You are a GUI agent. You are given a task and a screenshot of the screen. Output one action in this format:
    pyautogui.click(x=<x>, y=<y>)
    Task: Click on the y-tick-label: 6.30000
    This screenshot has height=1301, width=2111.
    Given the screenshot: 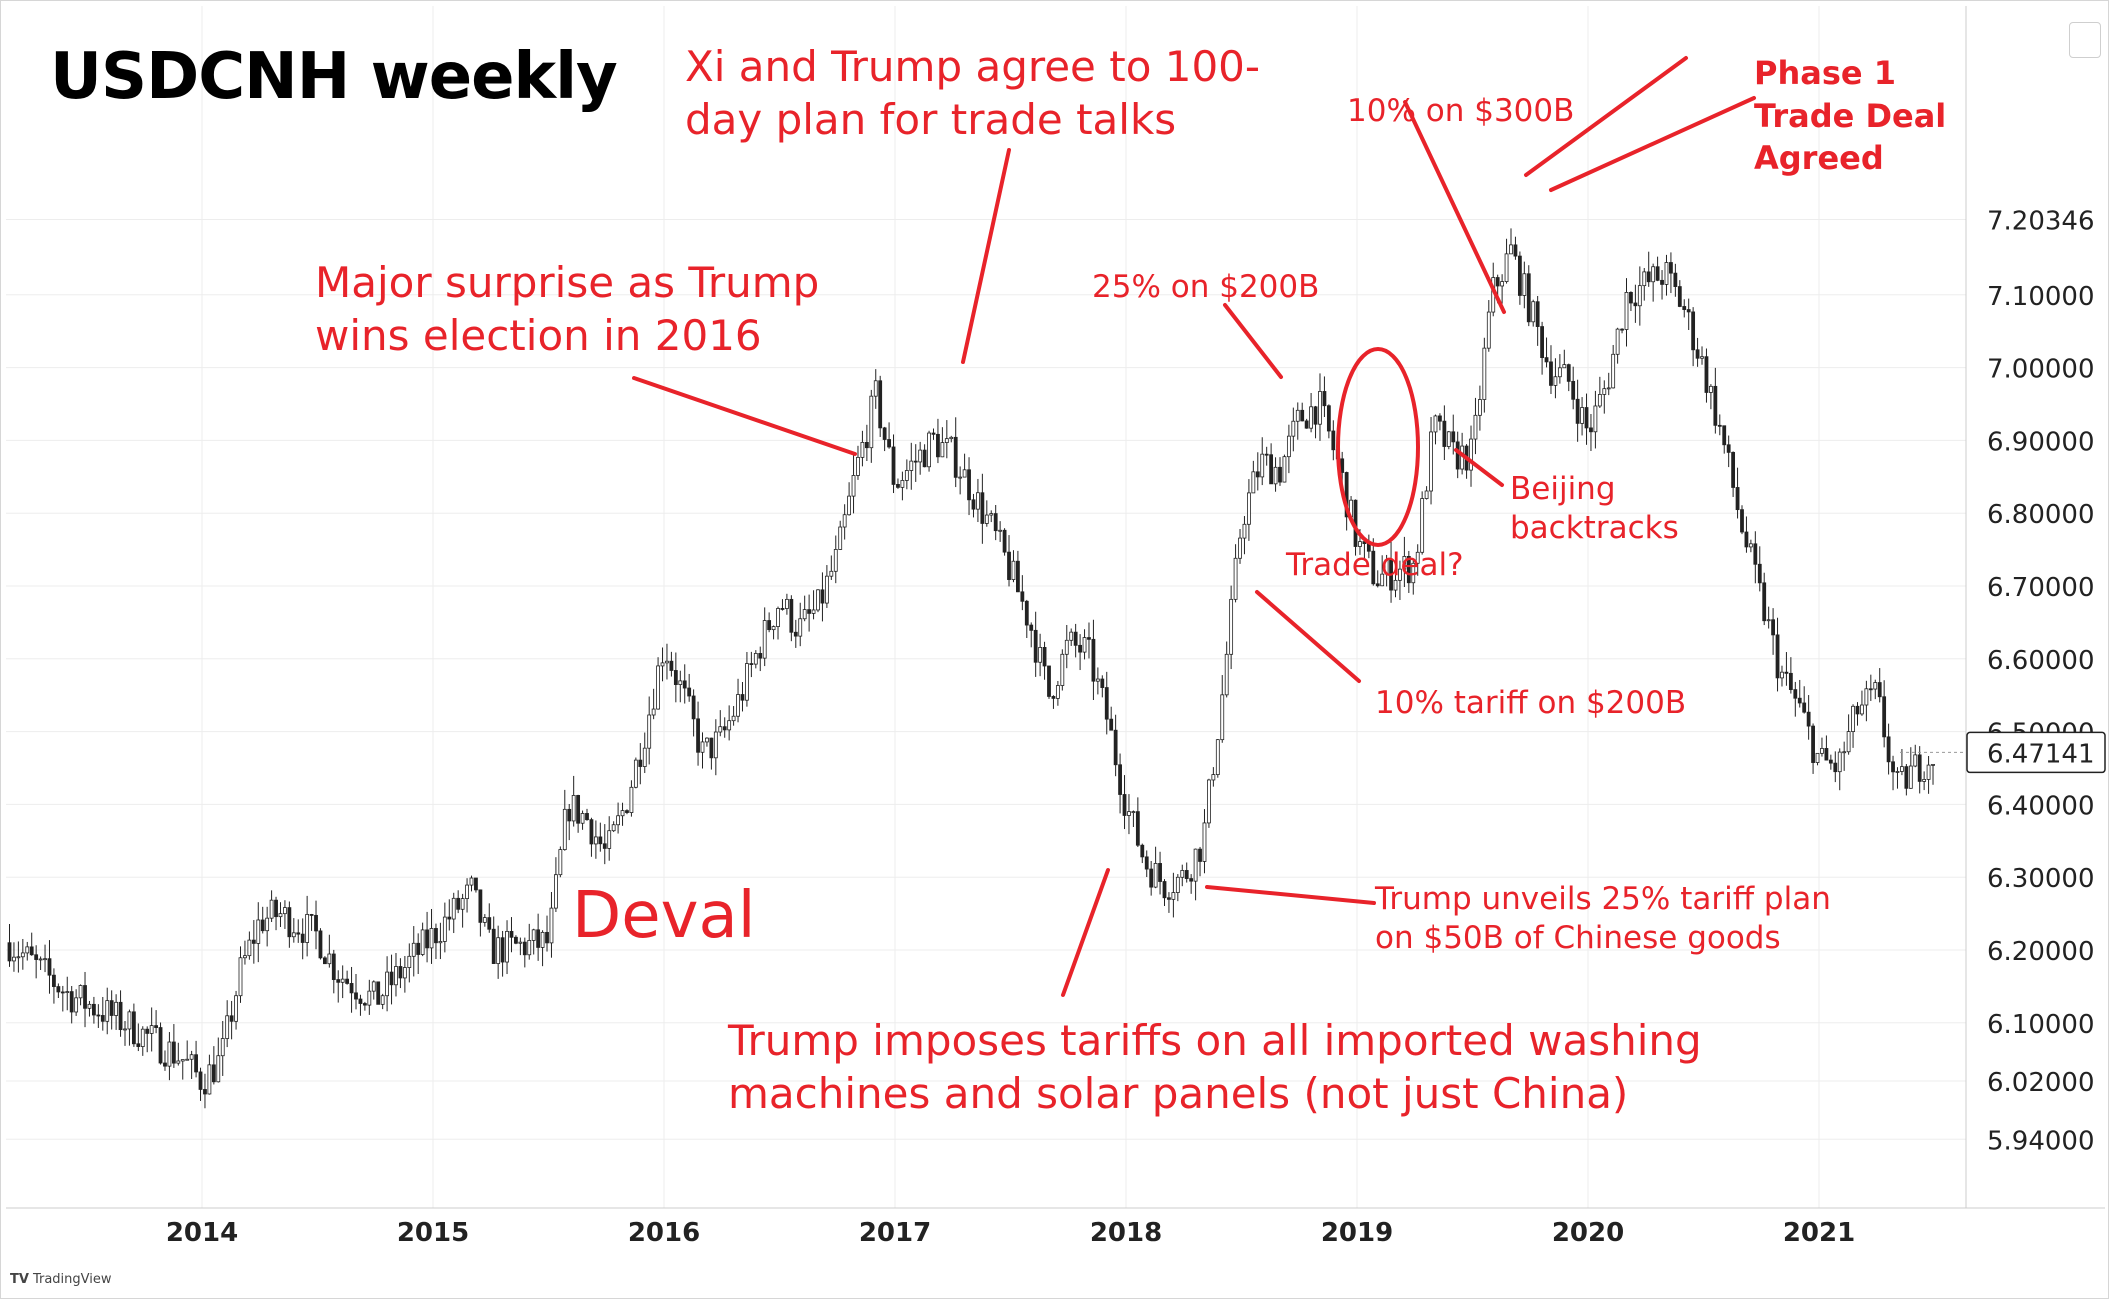 What is the action you would take?
    pyautogui.click(x=2041, y=879)
    